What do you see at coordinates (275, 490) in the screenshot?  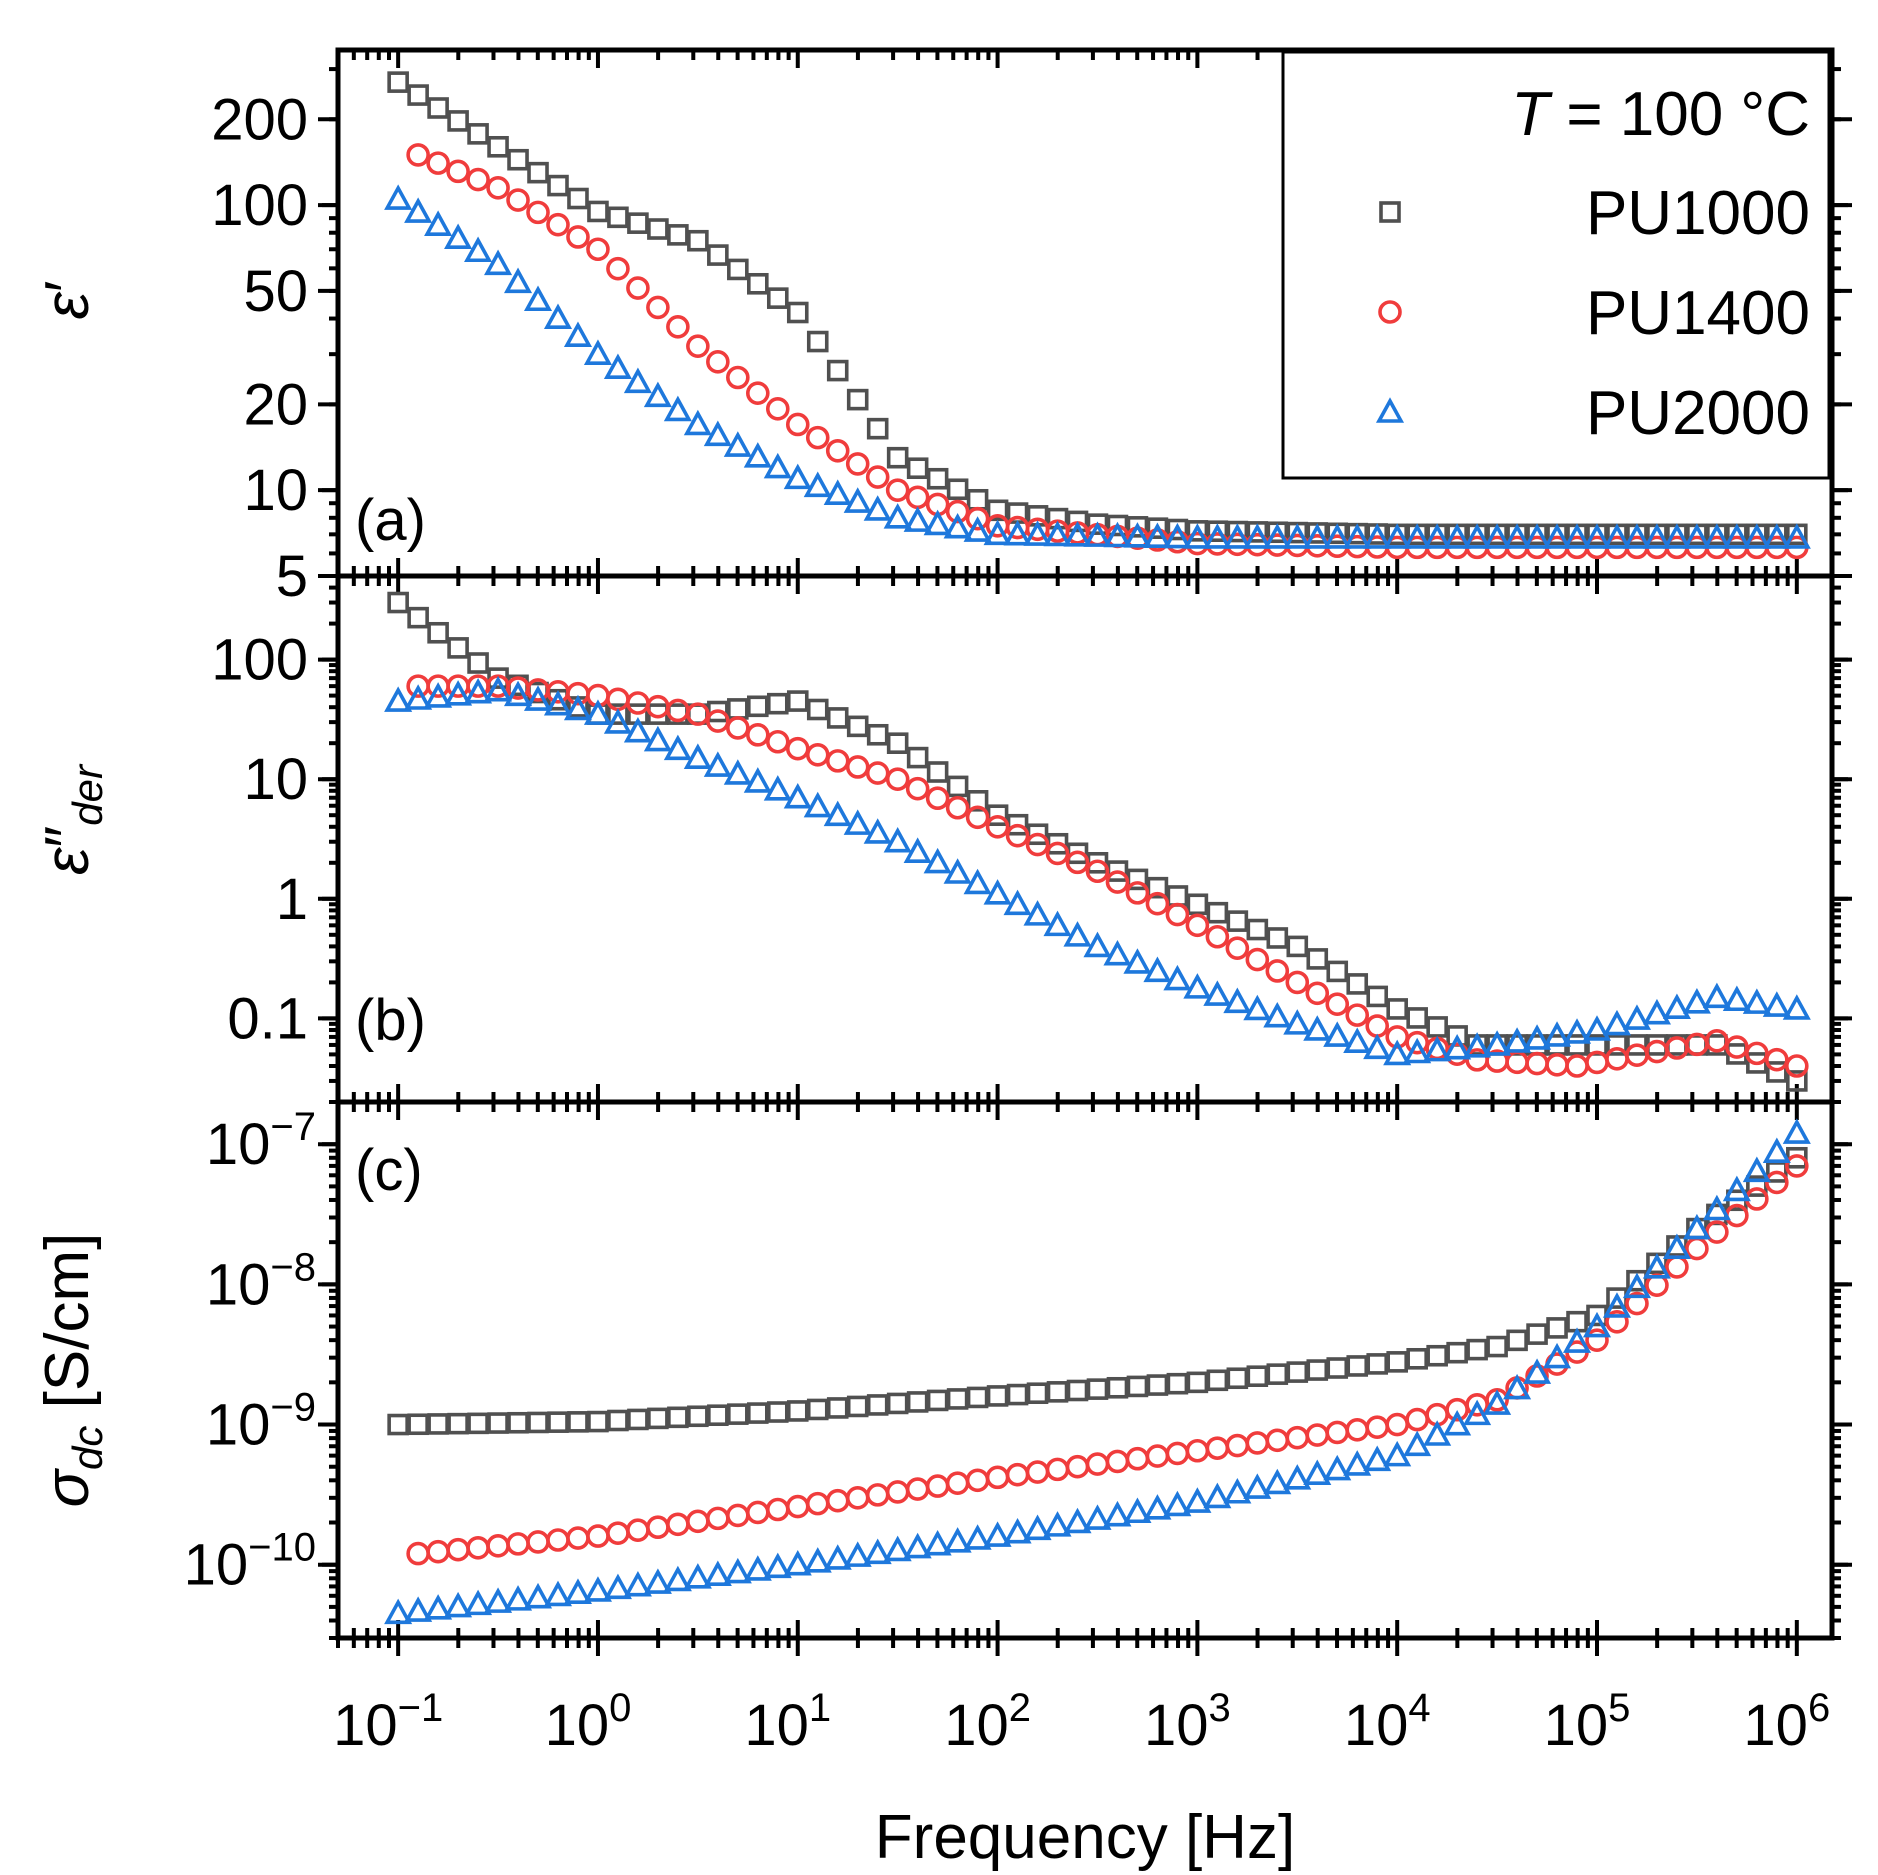 I see `y-tick-label: 10` at bounding box center [275, 490].